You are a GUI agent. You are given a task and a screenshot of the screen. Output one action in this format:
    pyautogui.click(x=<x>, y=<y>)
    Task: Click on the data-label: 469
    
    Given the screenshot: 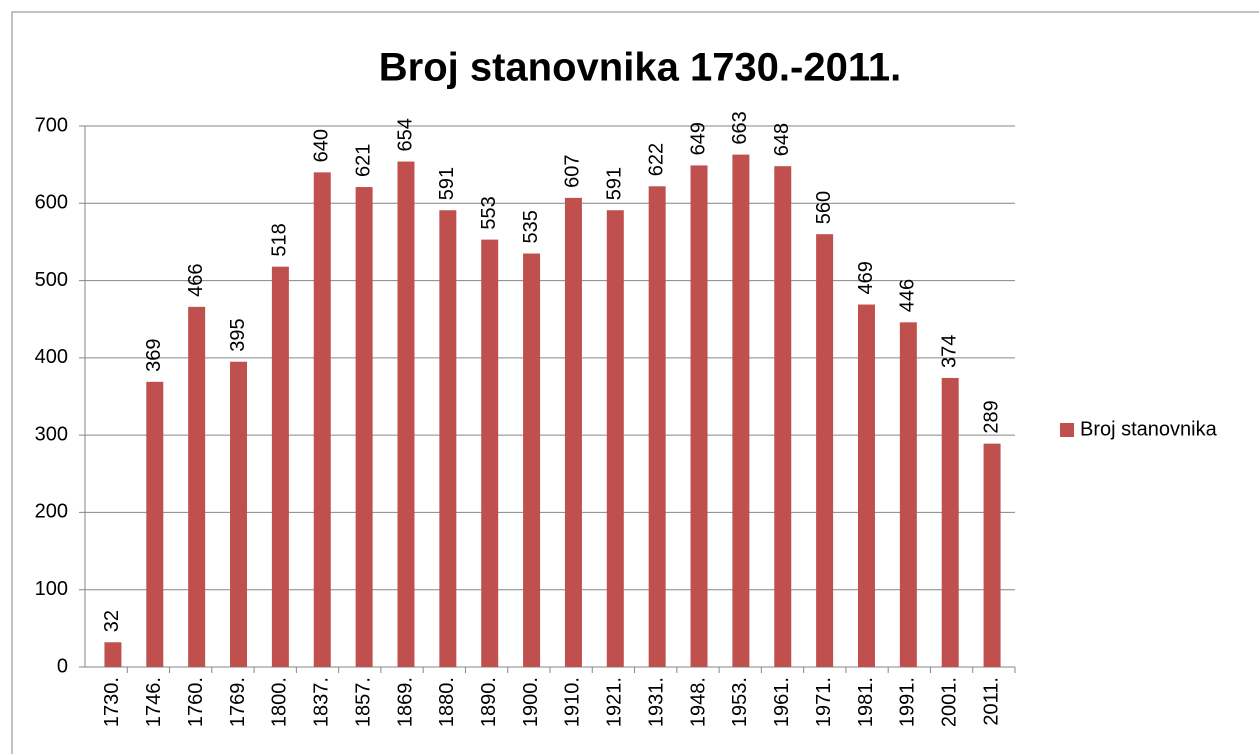 What is the action you would take?
    pyautogui.click(x=866, y=277)
    